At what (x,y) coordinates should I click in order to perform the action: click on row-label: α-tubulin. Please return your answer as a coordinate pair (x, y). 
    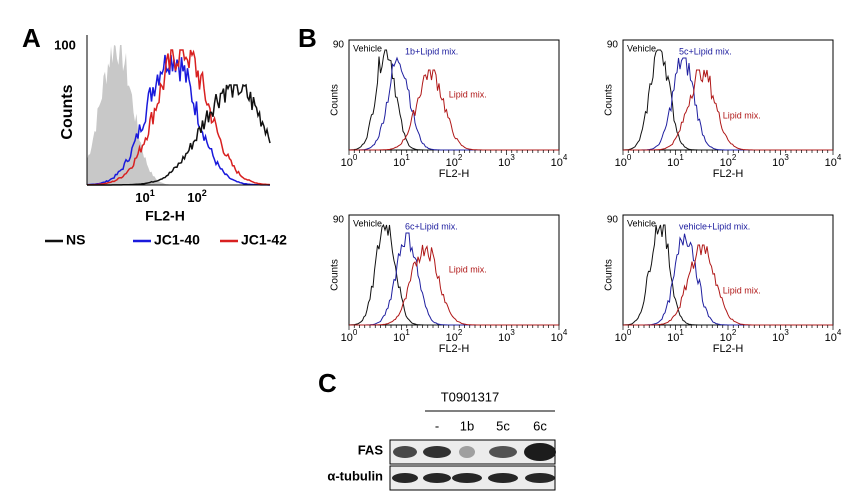
    Looking at the image, I should click on (355, 475).